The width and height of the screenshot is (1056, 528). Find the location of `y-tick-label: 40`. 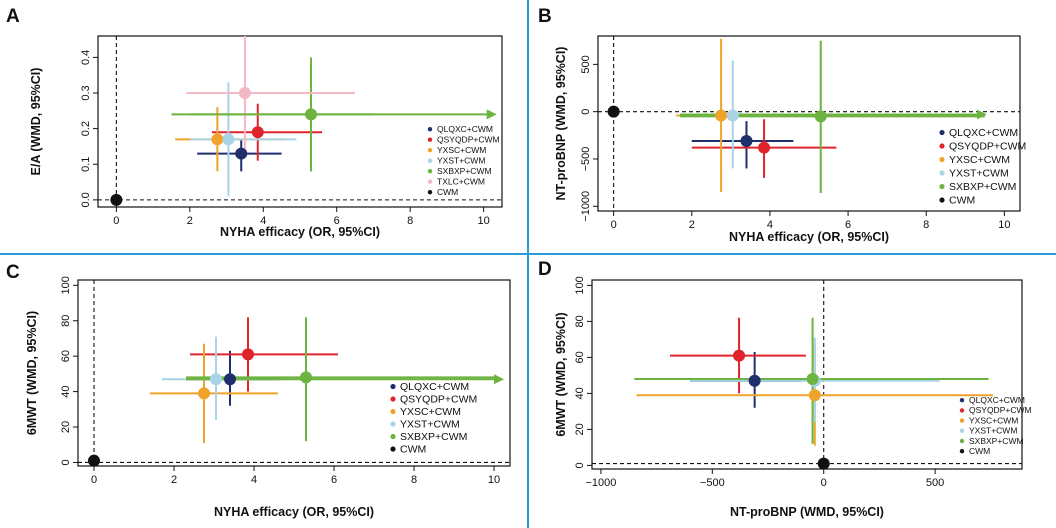

y-tick-label: 40 is located at coordinates (66, 391).